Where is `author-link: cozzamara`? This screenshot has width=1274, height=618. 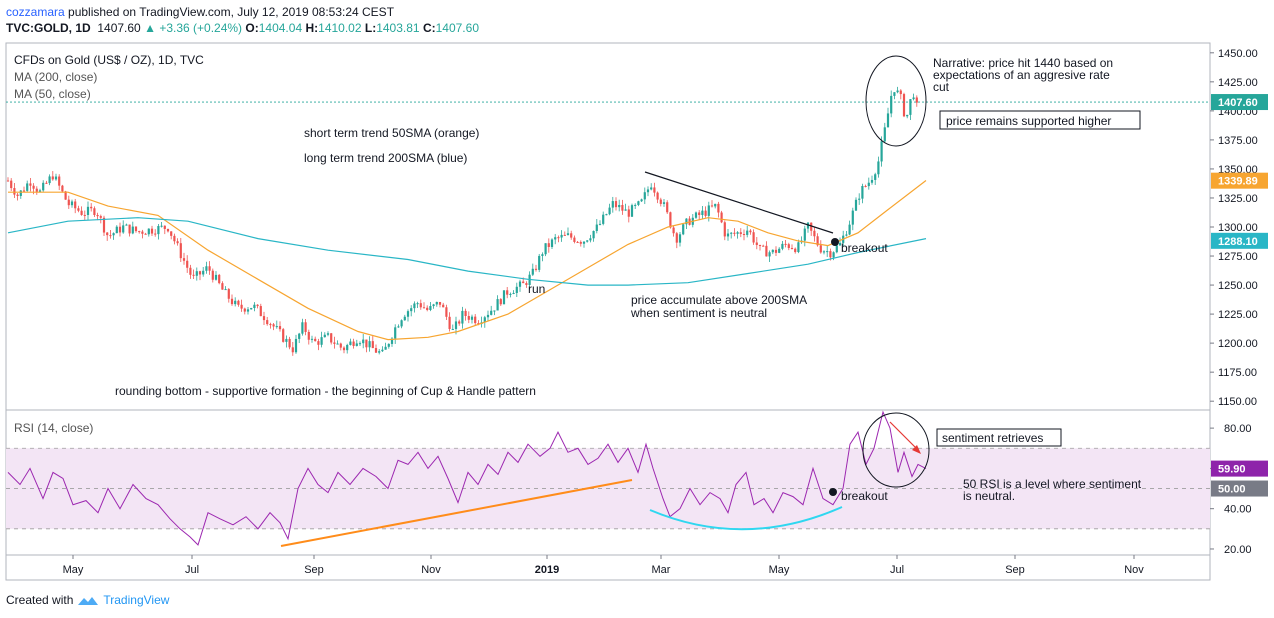
author-link: cozzamara is located at coordinates (35, 12).